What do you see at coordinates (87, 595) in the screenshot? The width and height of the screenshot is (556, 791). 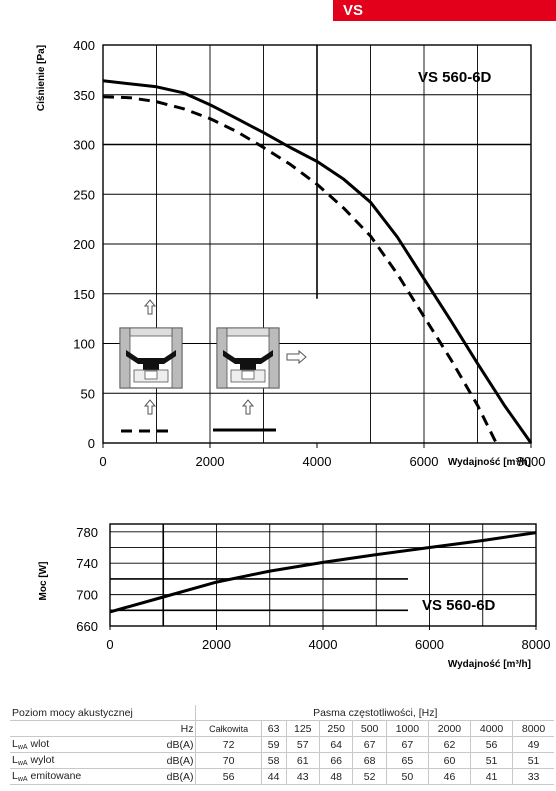 I see `y-tick-label: 700` at bounding box center [87, 595].